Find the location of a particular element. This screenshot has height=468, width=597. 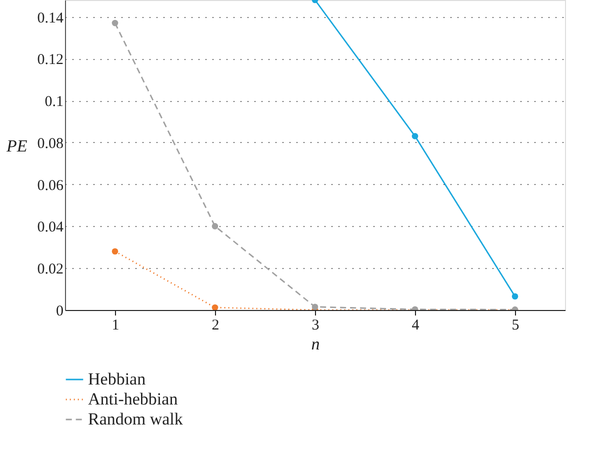

y-tick-label: 0.04 is located at coordinates (50, 228).